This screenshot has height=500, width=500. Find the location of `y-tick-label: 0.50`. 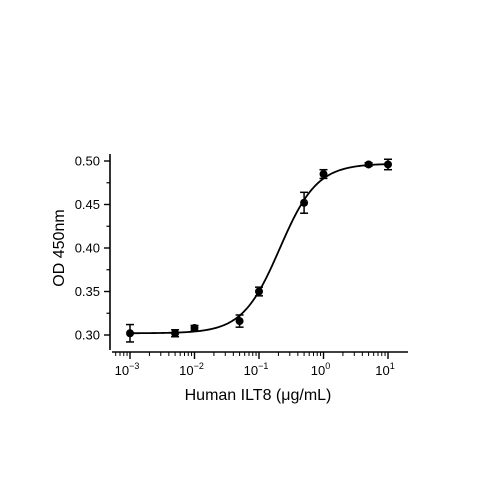

y-tick-label: 0.50 is located at coordinates (87, 161).